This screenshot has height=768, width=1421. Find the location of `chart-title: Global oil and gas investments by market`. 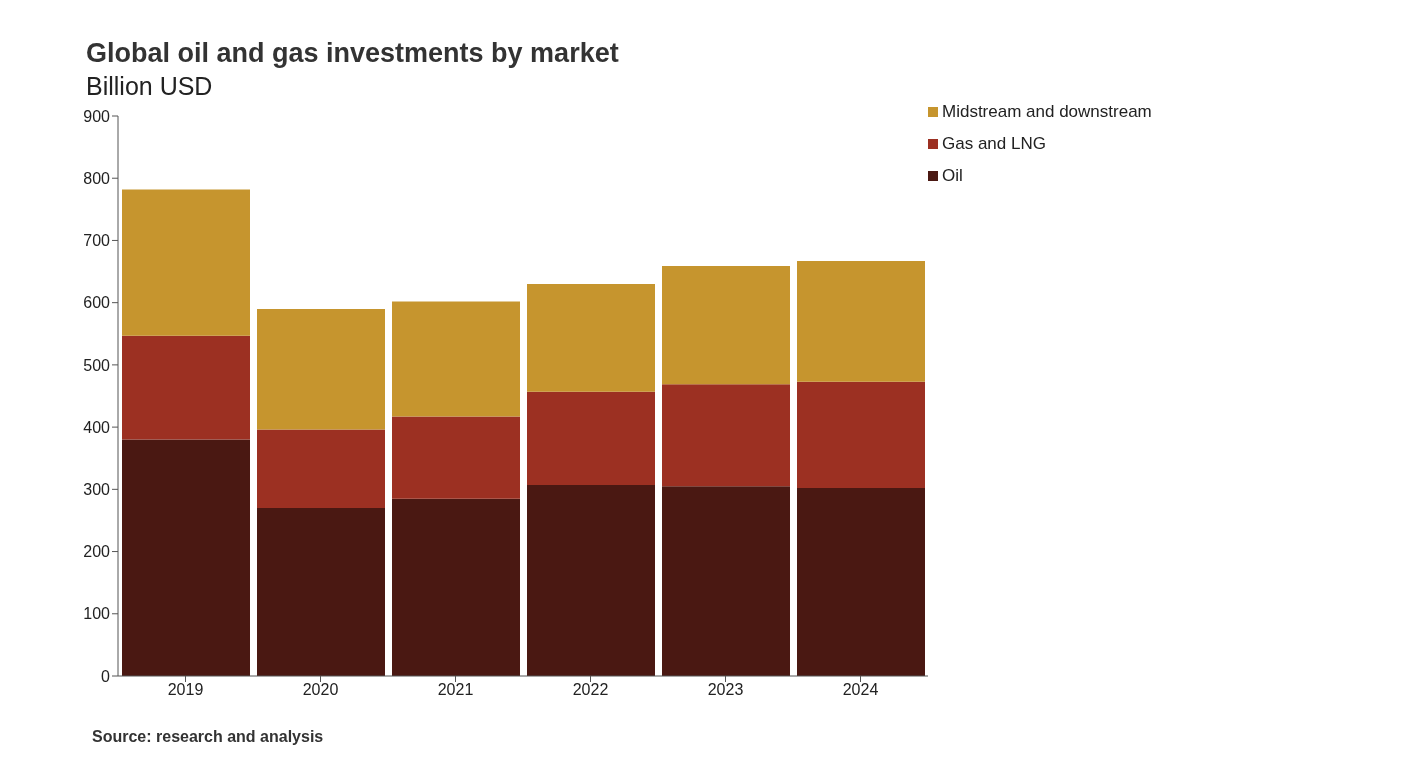

chart-title: Global oil and gas investments by market is located at coordinates (352, 53).